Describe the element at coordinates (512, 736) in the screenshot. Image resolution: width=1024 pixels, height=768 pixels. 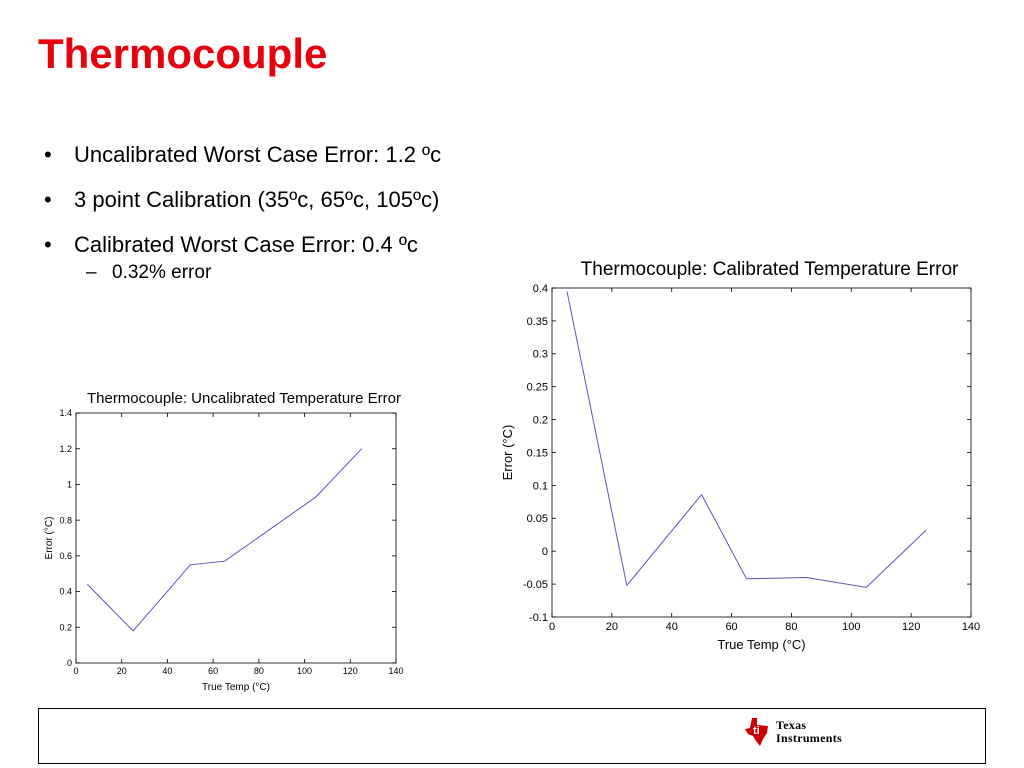
I see `footer-bar` at that location.